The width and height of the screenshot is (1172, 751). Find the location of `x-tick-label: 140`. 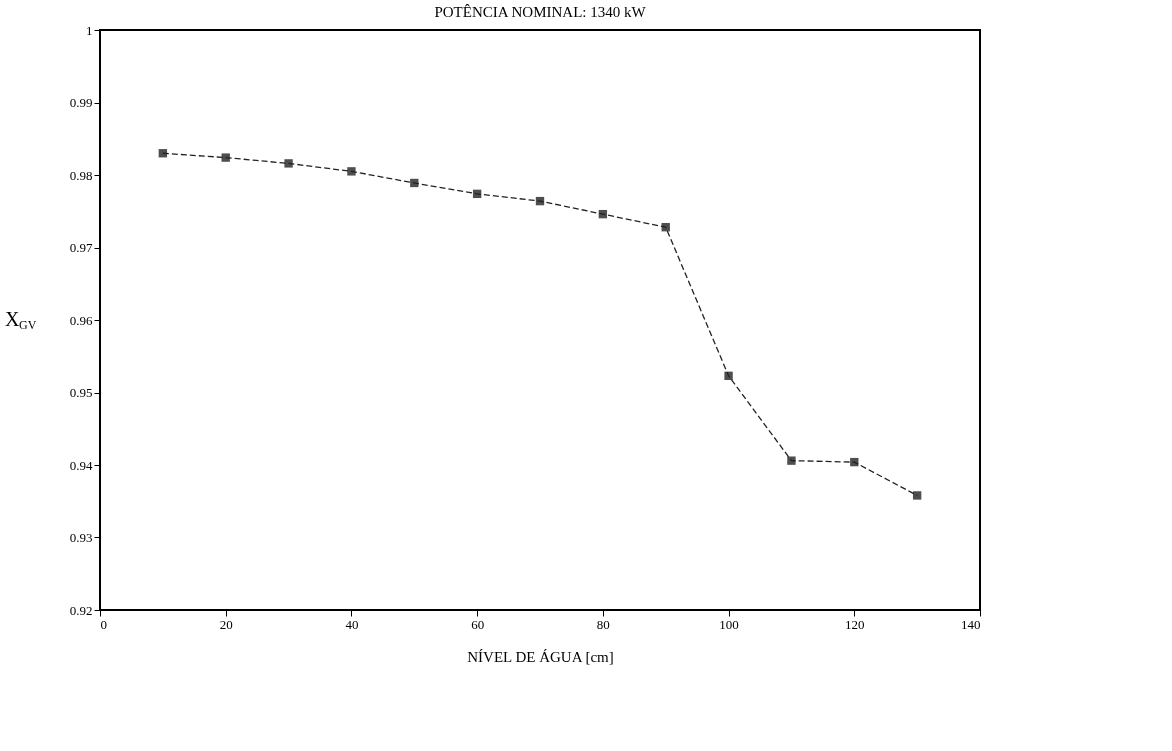

x-tick-label: 140 is located at coordinates (971, 624).